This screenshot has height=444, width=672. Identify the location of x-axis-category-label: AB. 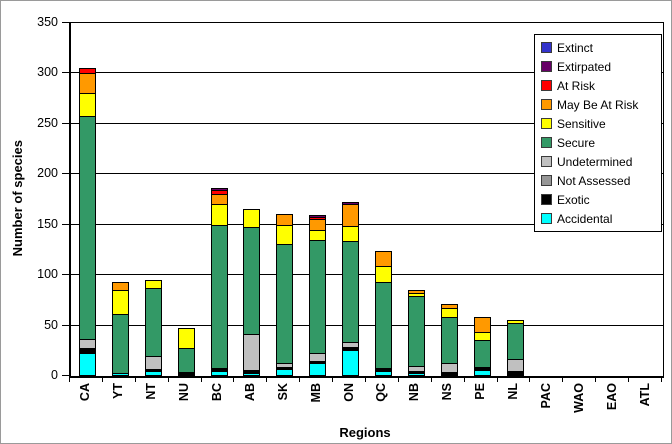
(249, 392).